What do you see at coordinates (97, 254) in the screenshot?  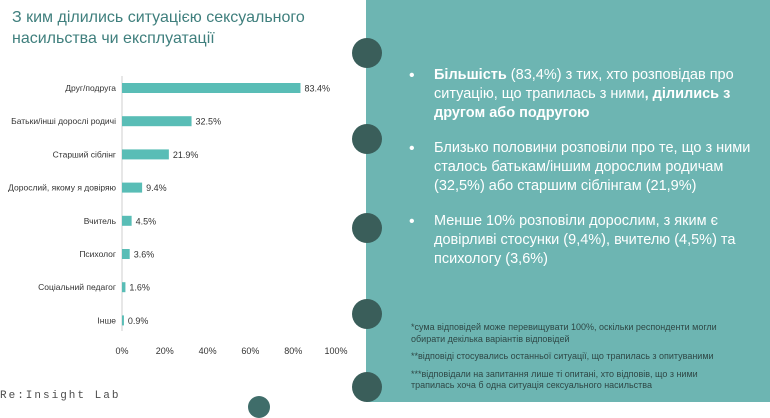 I see `category-label: Психолог` at bounding box center [97, 254].